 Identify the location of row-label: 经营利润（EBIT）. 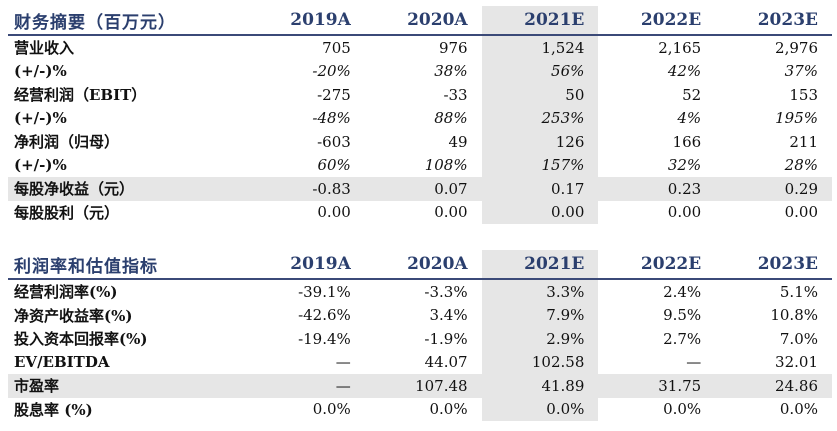
(80, 95).